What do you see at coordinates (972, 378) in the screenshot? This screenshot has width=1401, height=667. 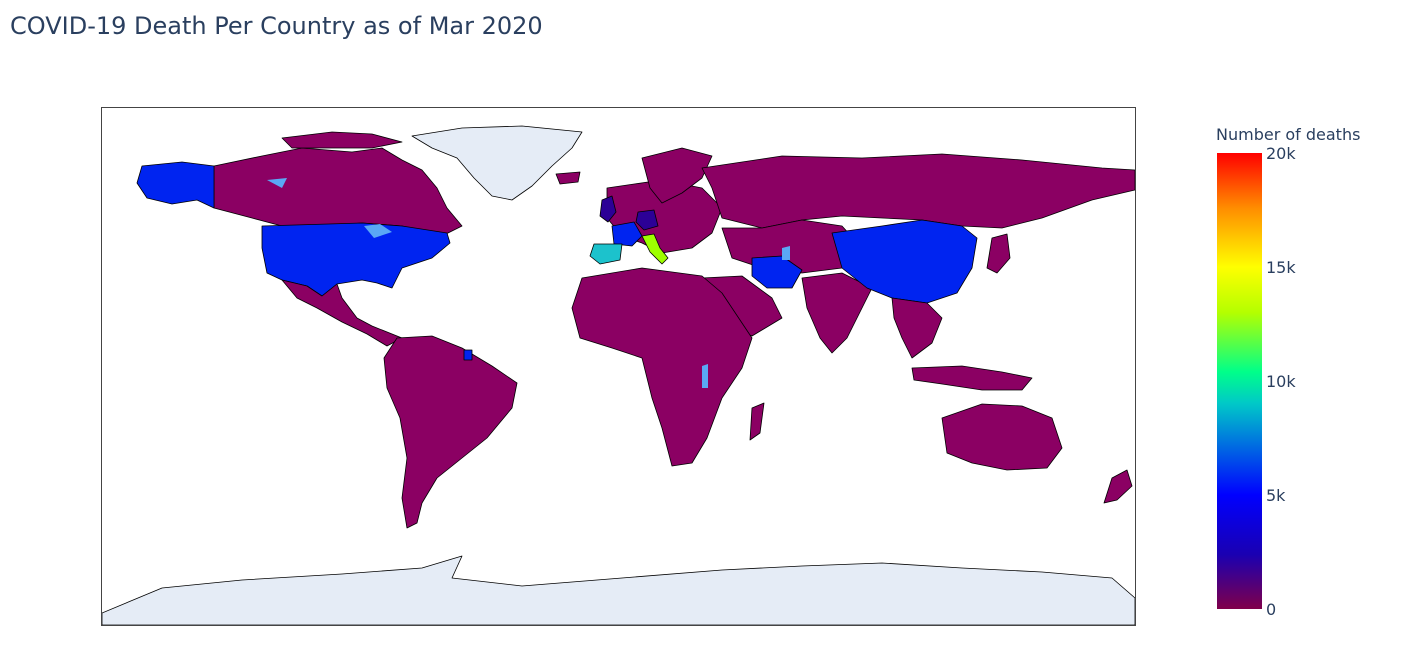 I see `indonesia-region` at bounding box center [972, 378].